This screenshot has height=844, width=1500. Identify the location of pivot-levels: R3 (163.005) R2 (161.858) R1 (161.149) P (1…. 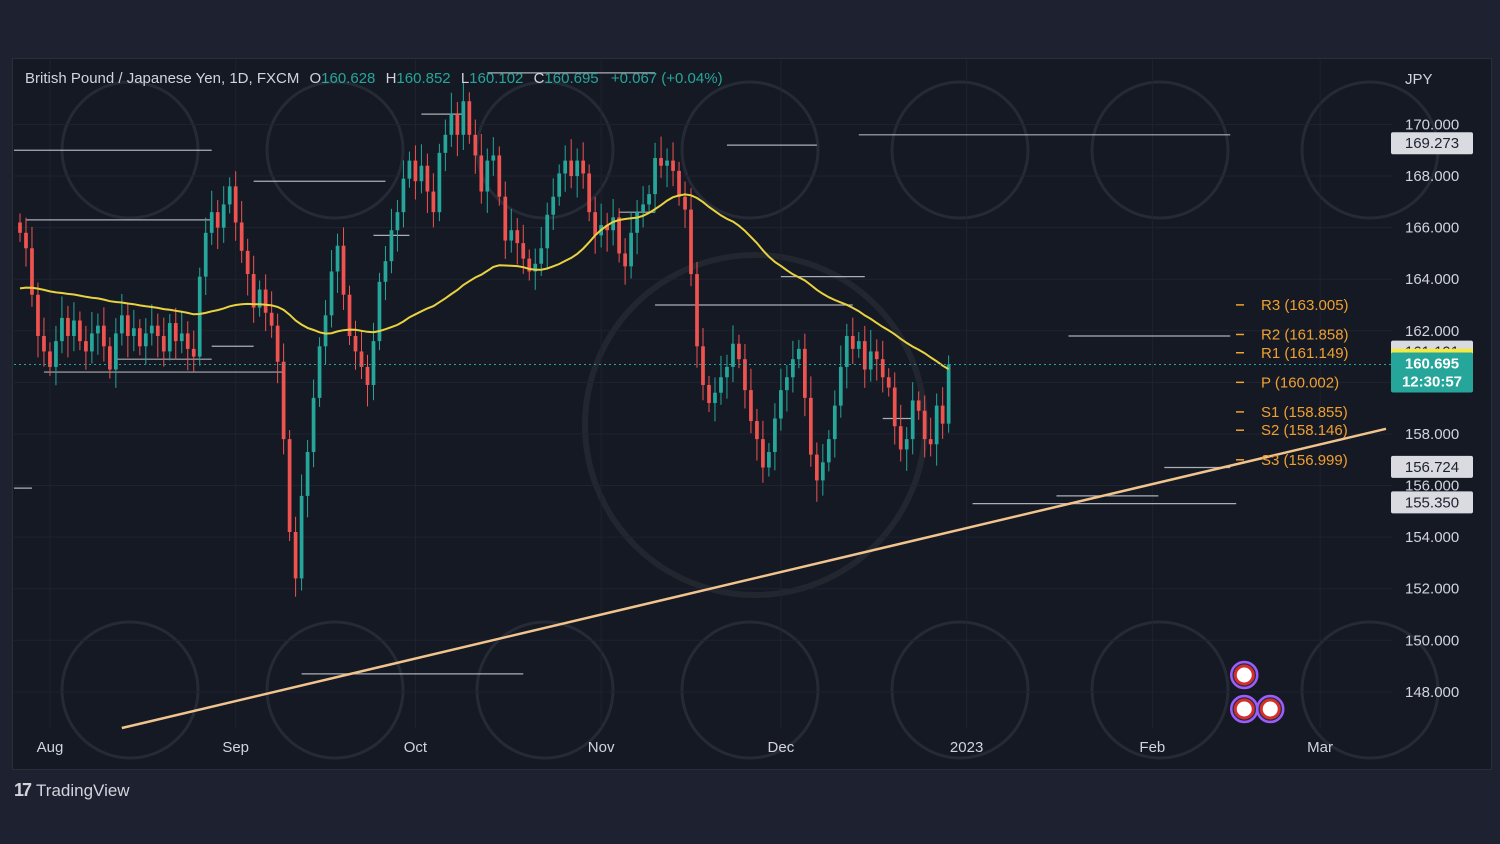
(1292, 383).